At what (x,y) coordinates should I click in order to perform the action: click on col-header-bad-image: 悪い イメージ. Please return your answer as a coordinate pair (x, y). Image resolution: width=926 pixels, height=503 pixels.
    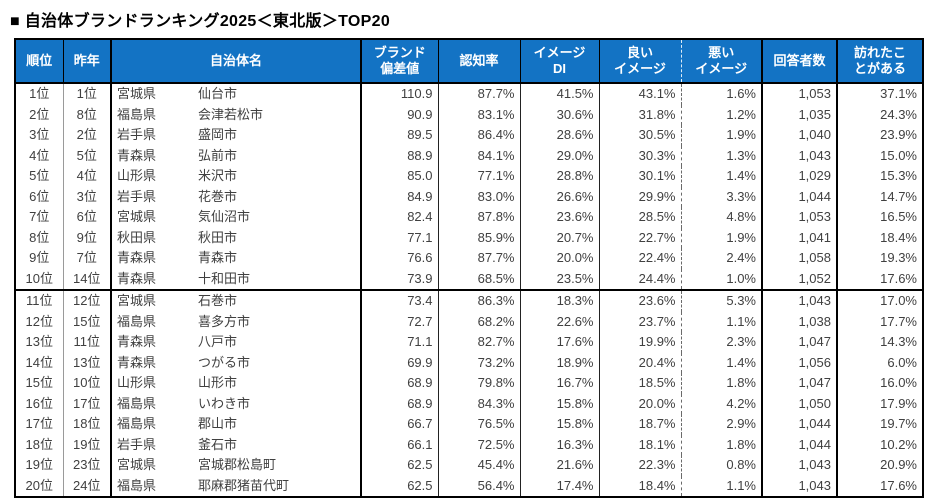
    Looking at the image, I should click on (721, 61).